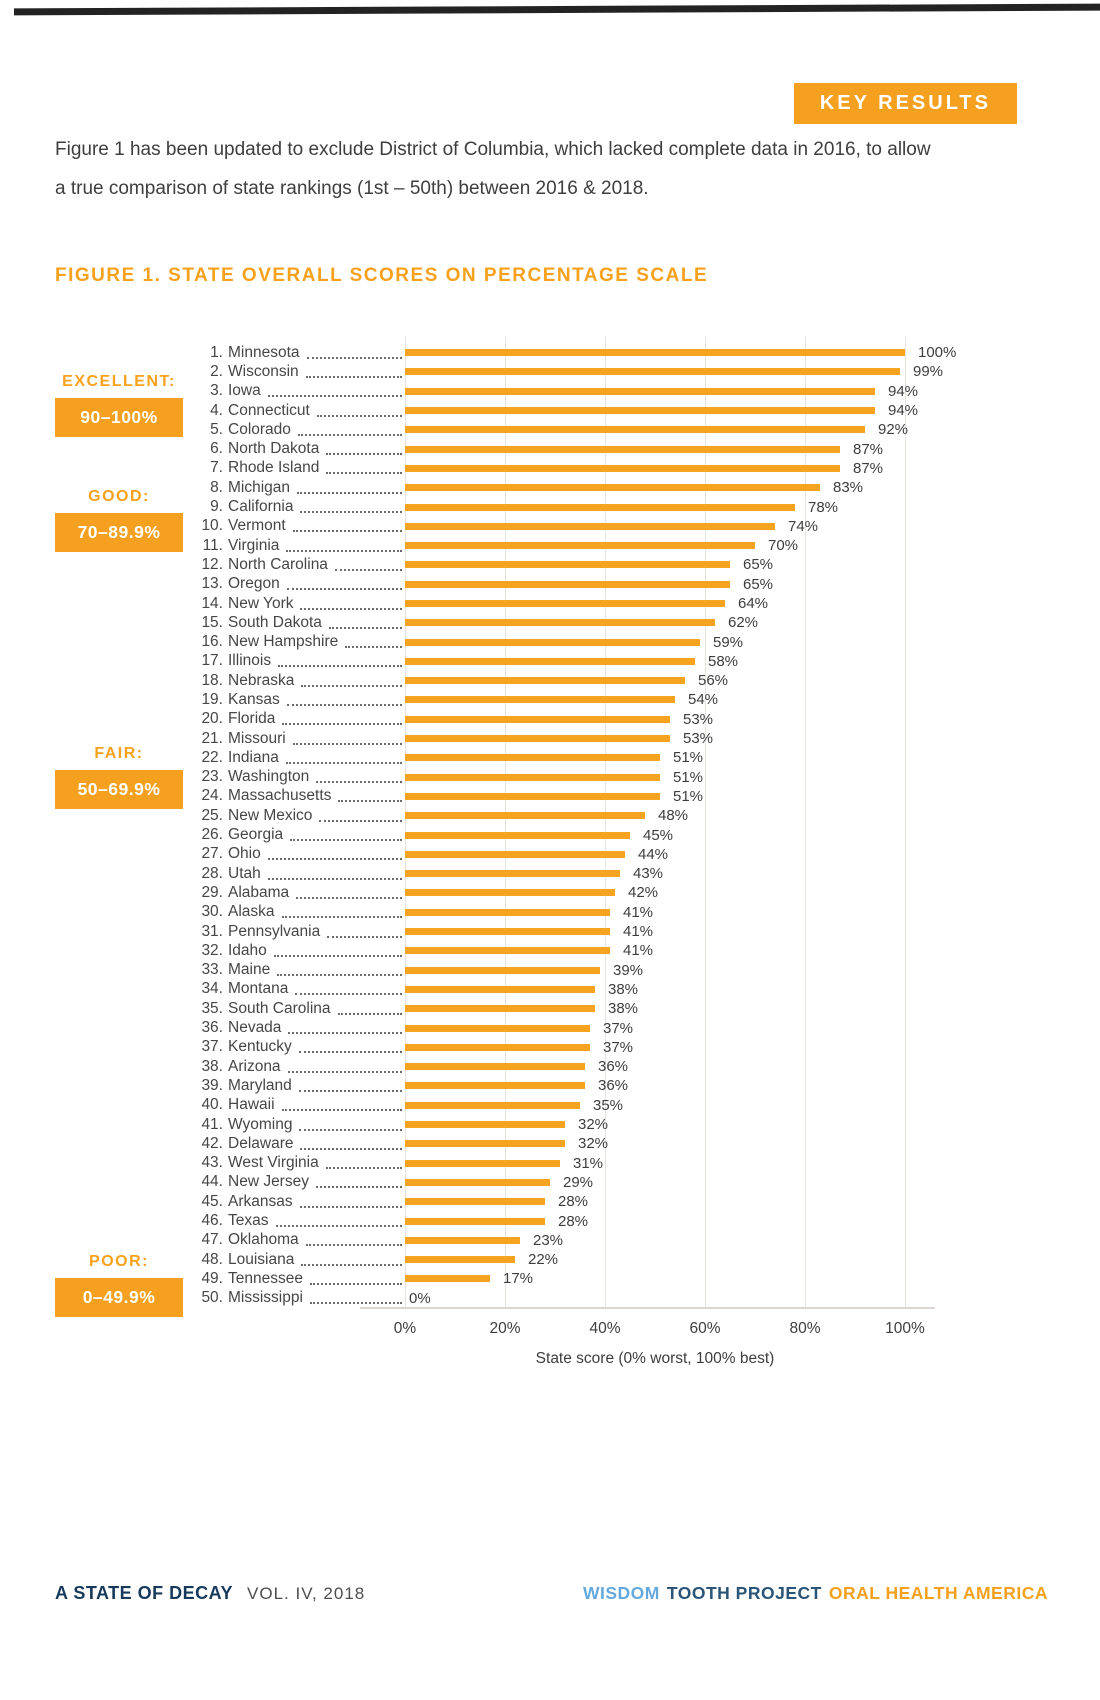 The image size is (1100, 1700). I want to click on state-label: 46. Texas, so click(300, 1221).